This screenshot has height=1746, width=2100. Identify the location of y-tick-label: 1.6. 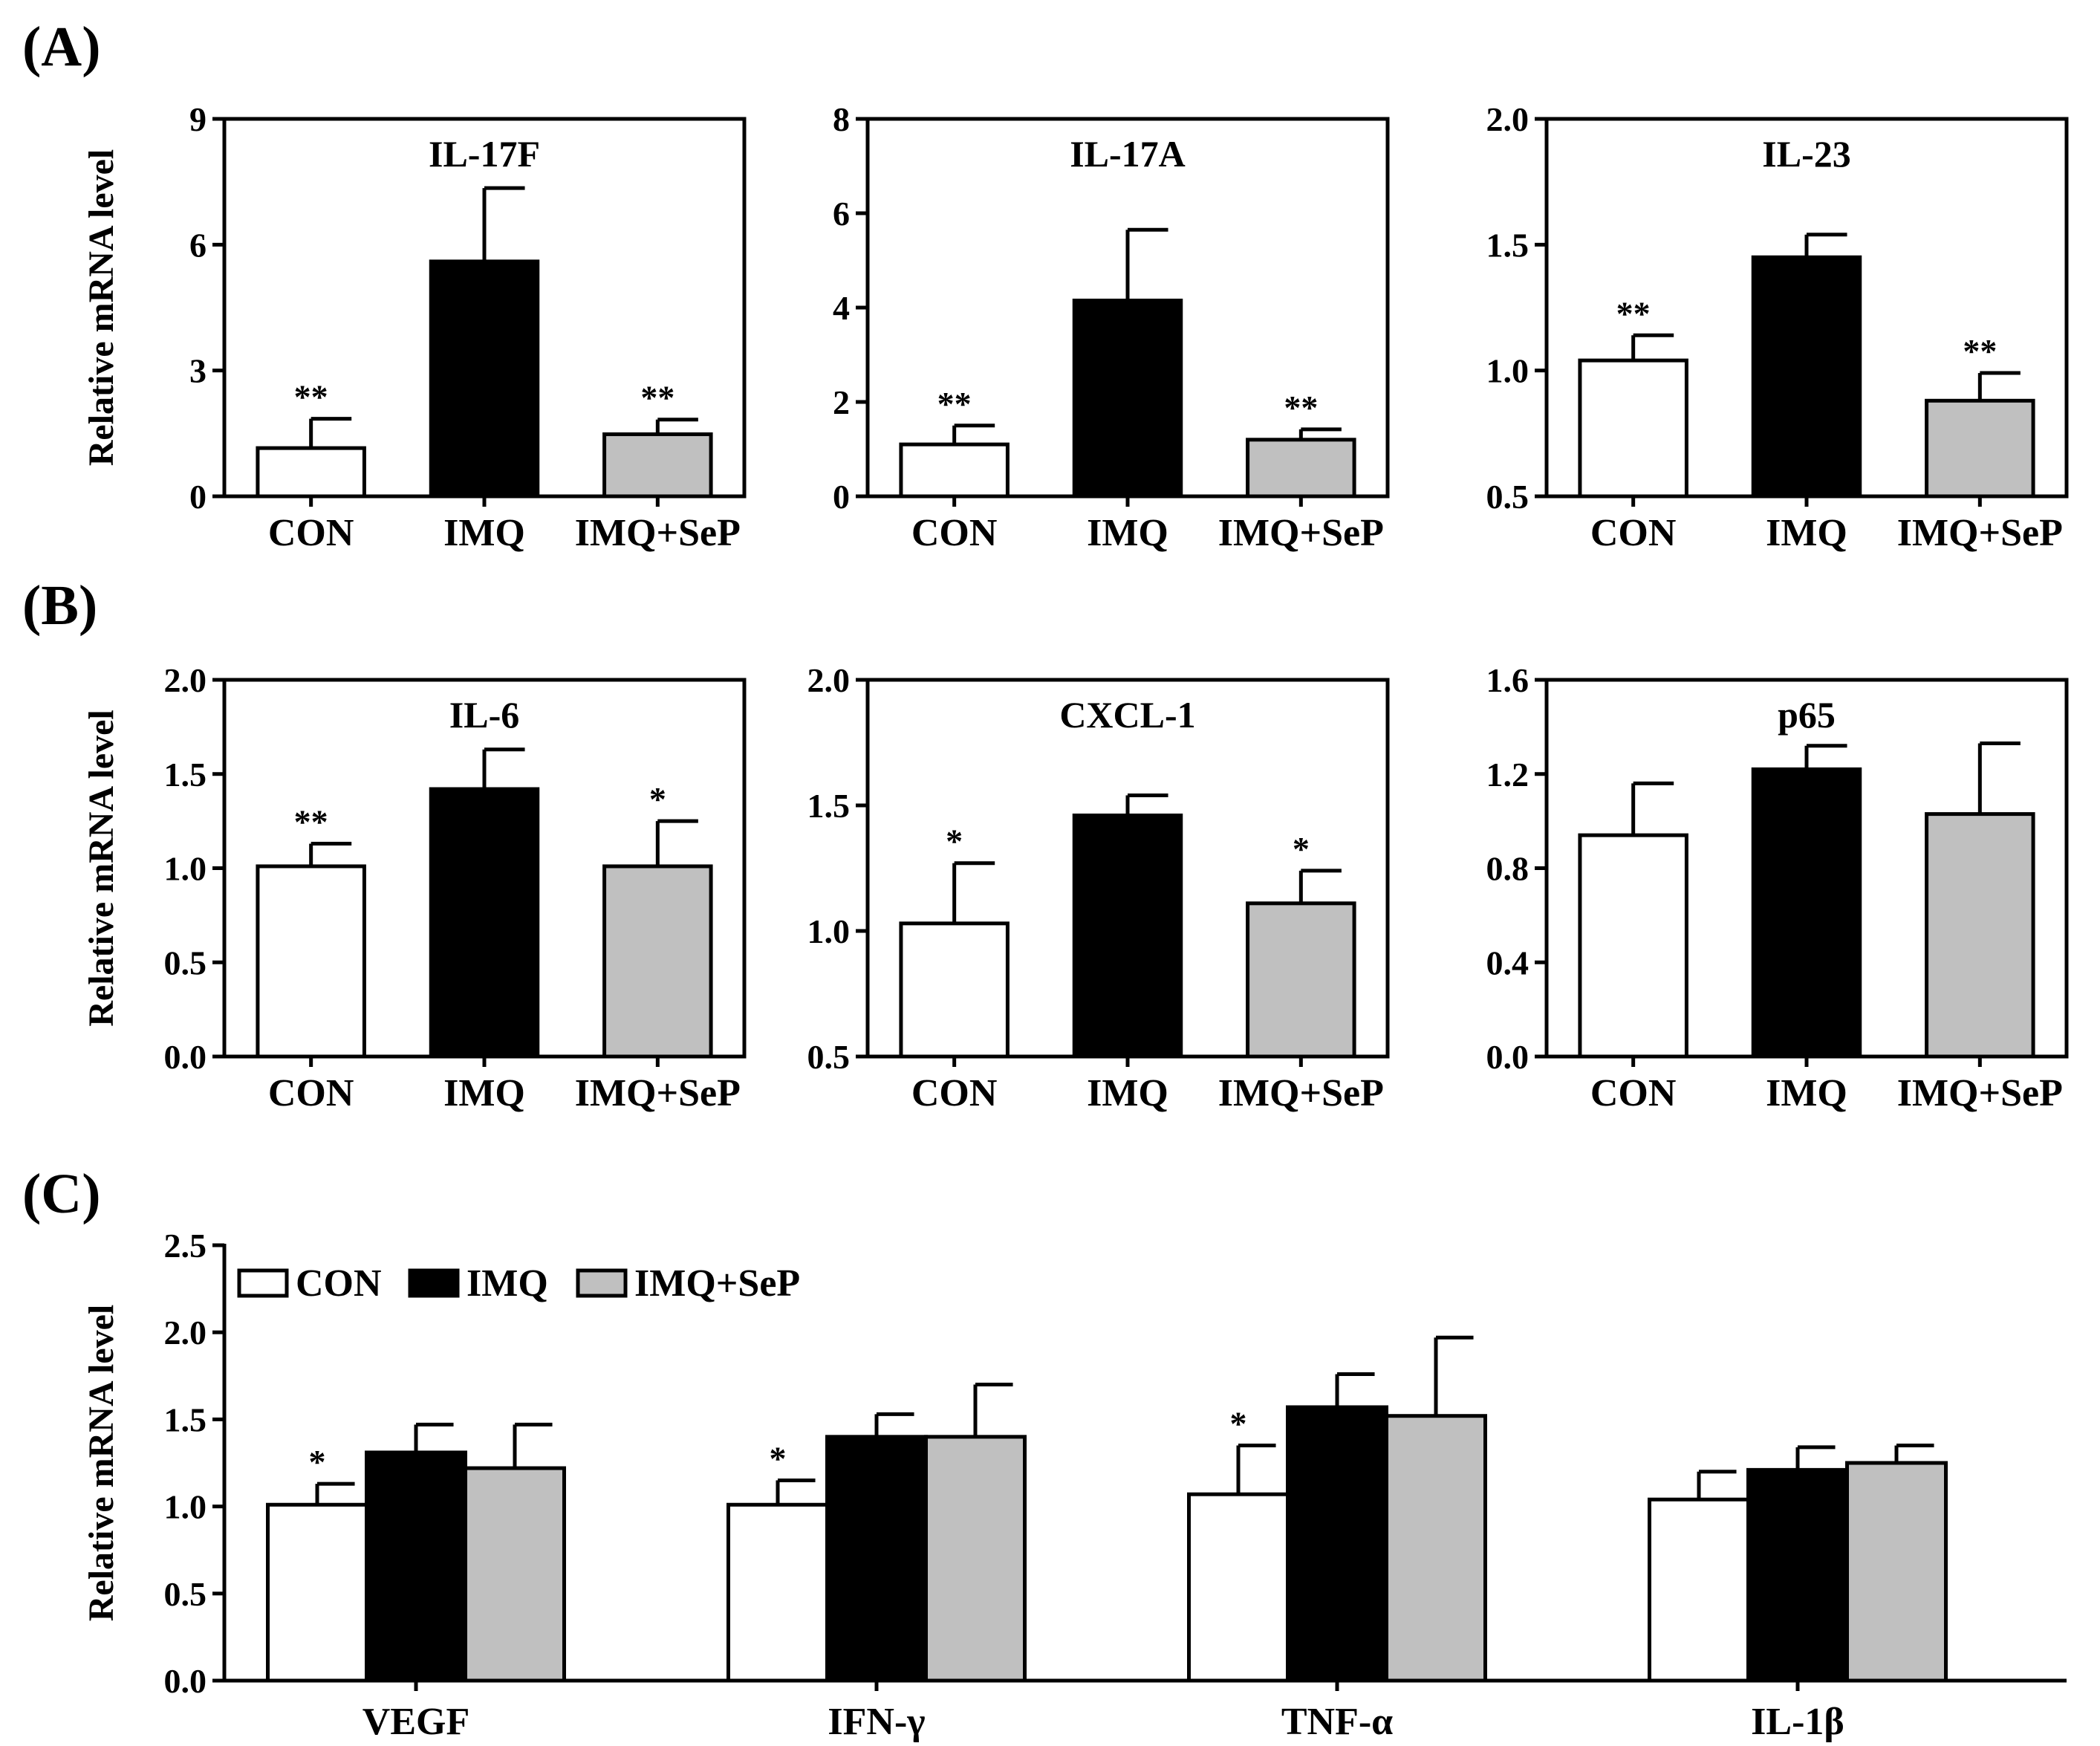
(1508, 680).